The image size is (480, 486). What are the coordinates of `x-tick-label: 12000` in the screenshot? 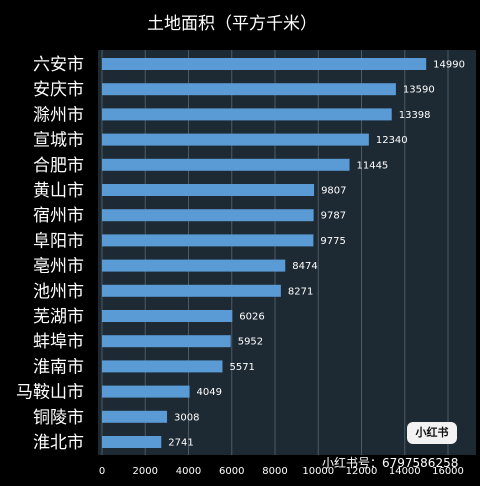 It's located at (362, 471).